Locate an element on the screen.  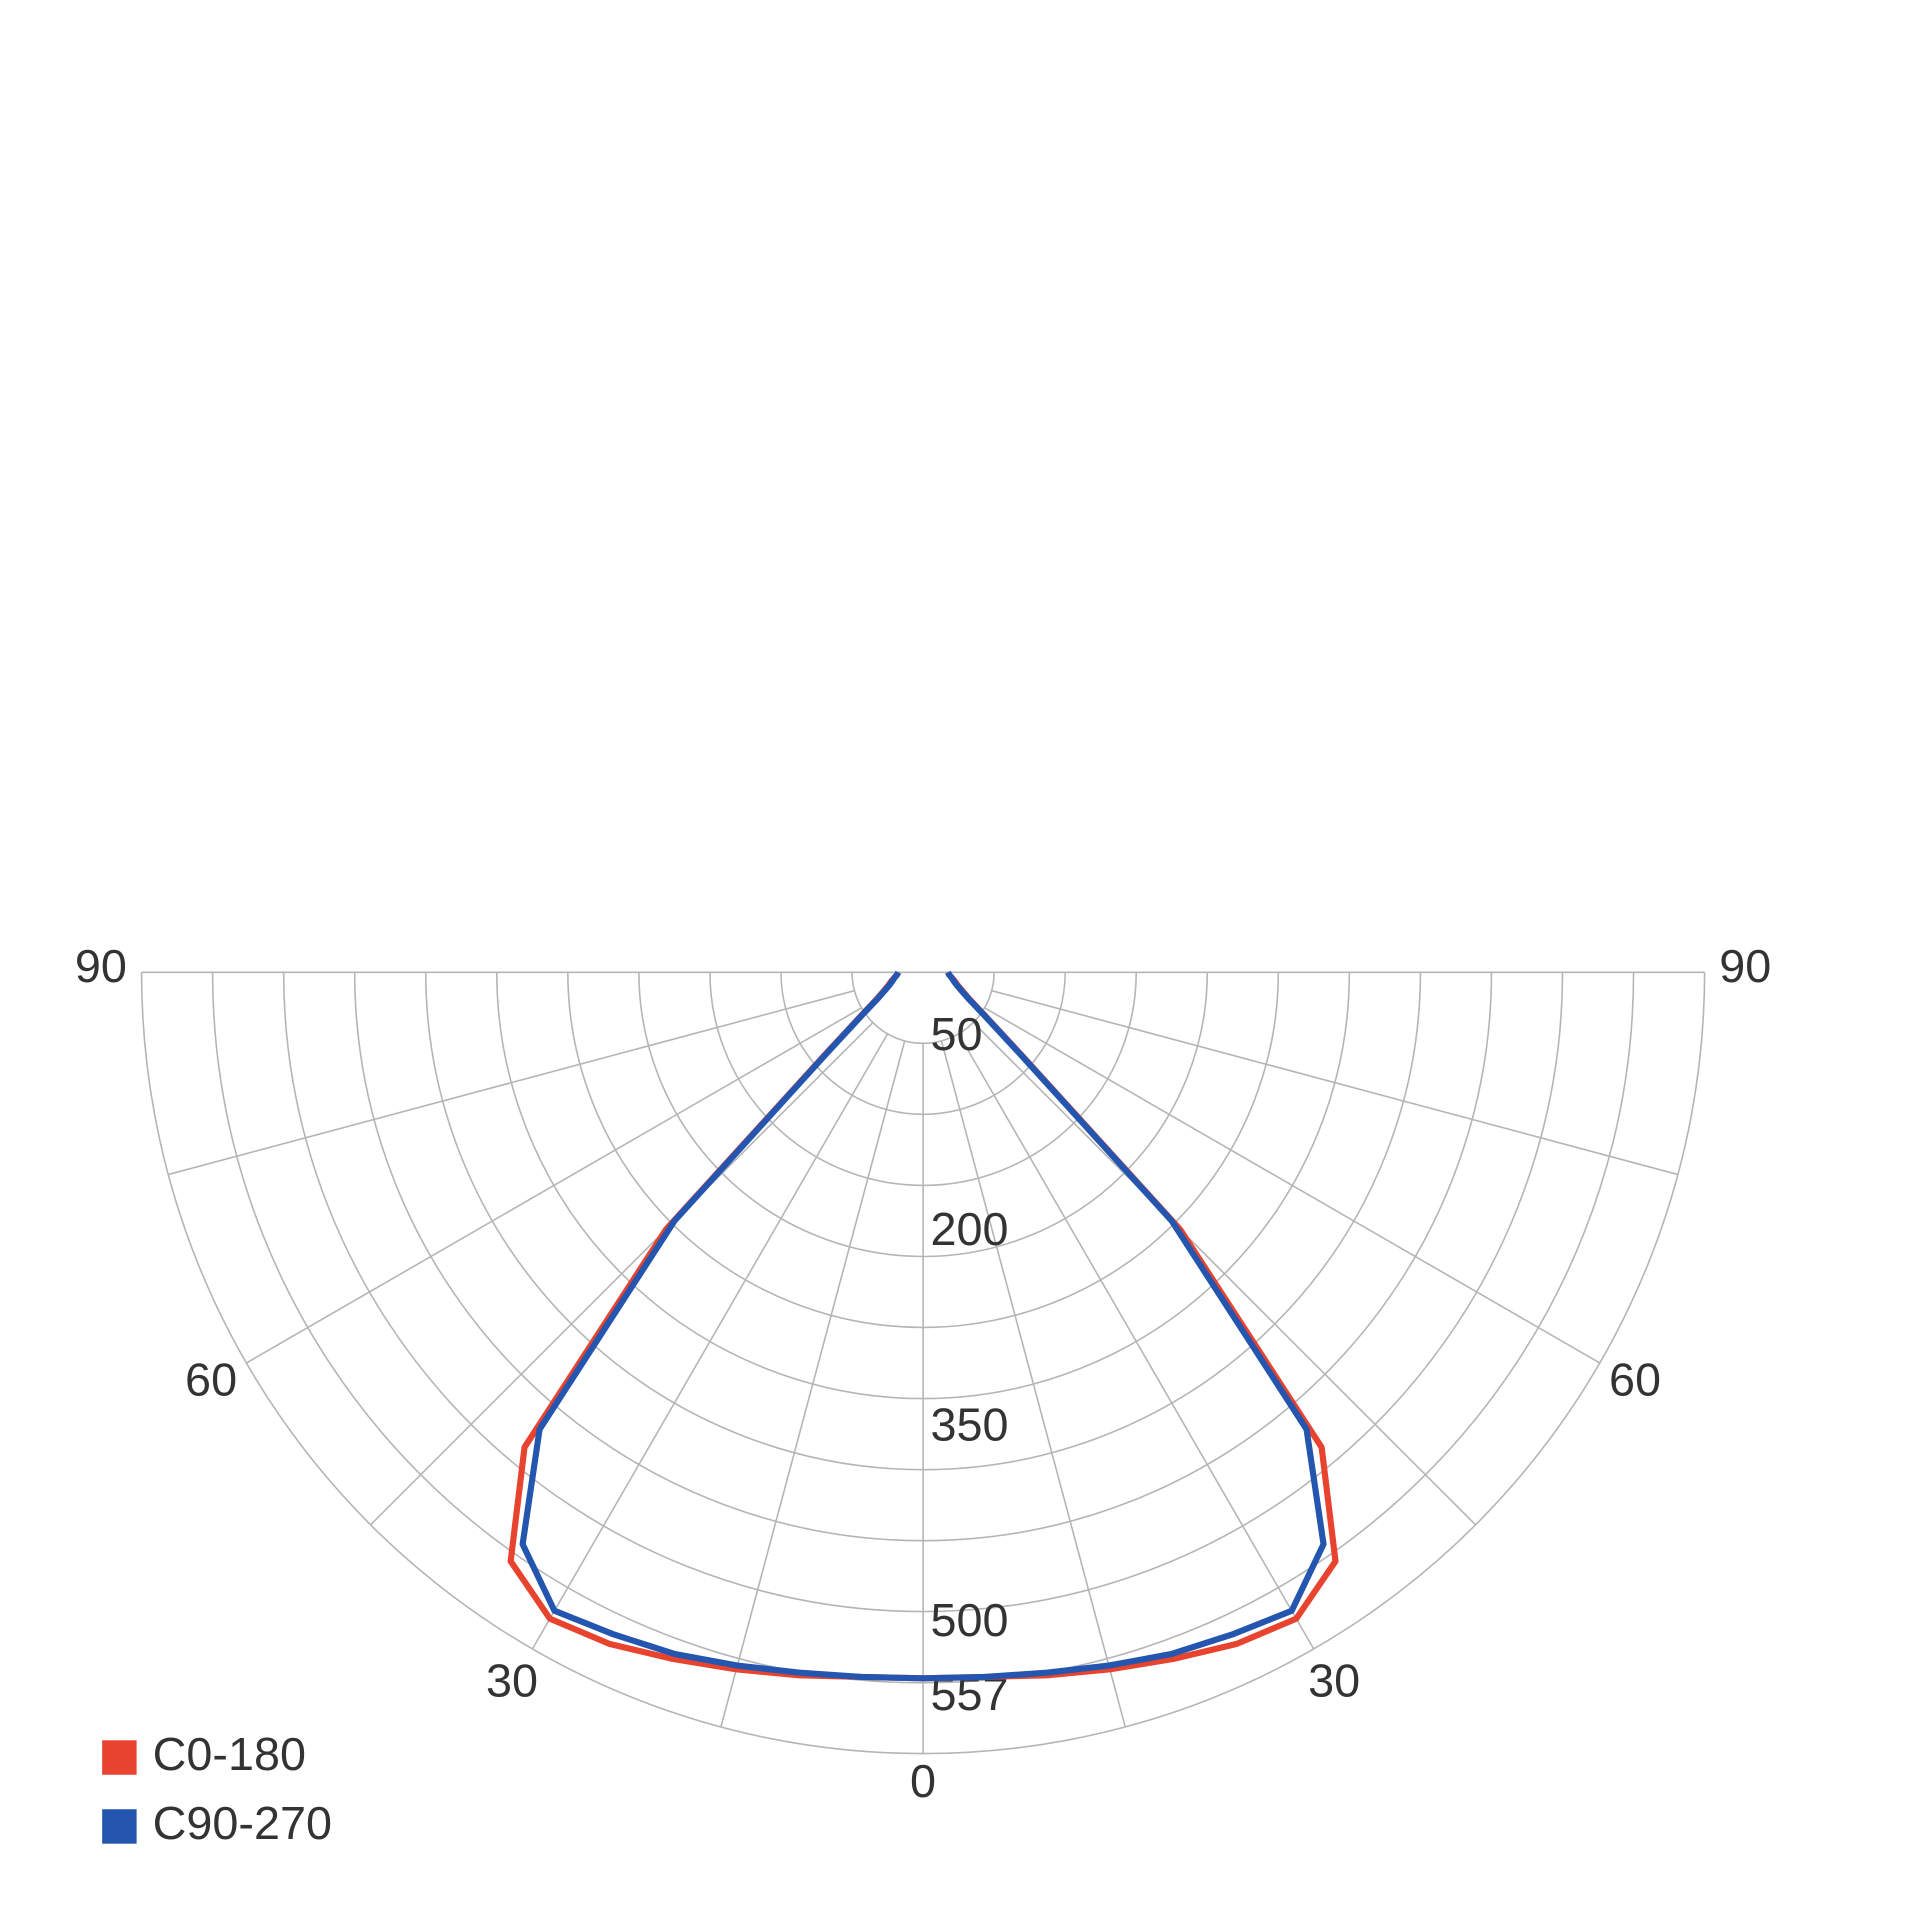
radial-label: 200 is located at coordinates (969, 1229).